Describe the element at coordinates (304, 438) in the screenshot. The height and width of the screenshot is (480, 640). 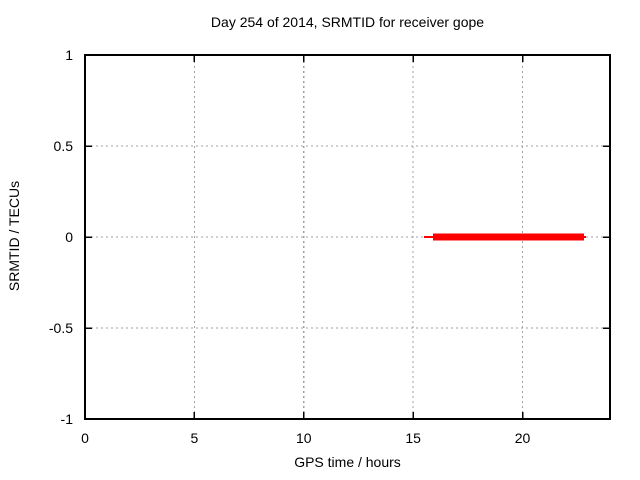
I see `x-tick-label: 10` at that location.